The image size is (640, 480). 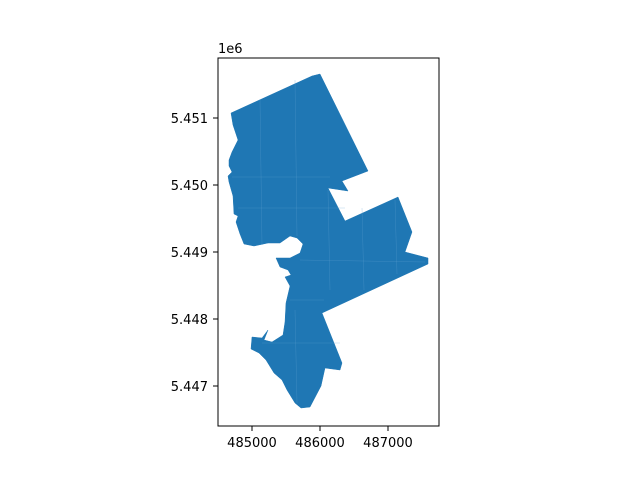 I want to click on x-tick-label: 487000, so click(x=388, y=443).